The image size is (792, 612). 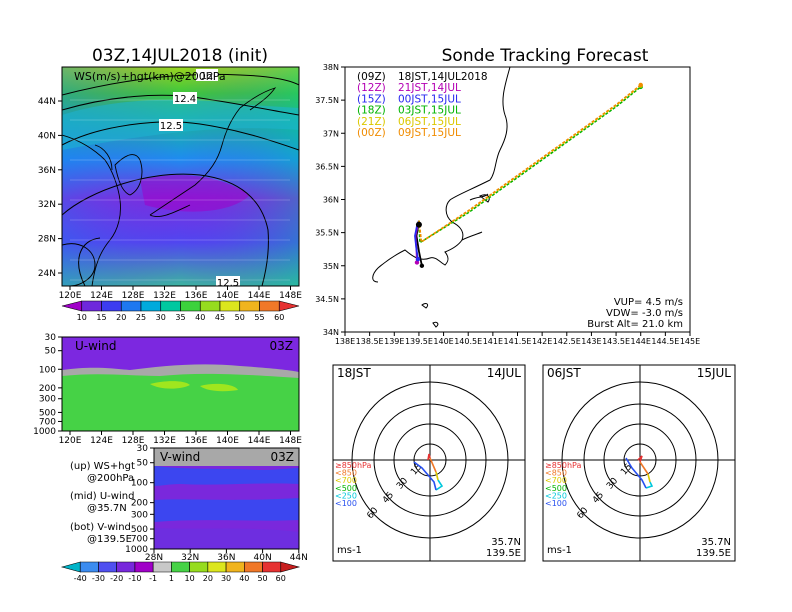 I want to click on tracking-lat-label: 37.5N, so click(x=327, y=100).